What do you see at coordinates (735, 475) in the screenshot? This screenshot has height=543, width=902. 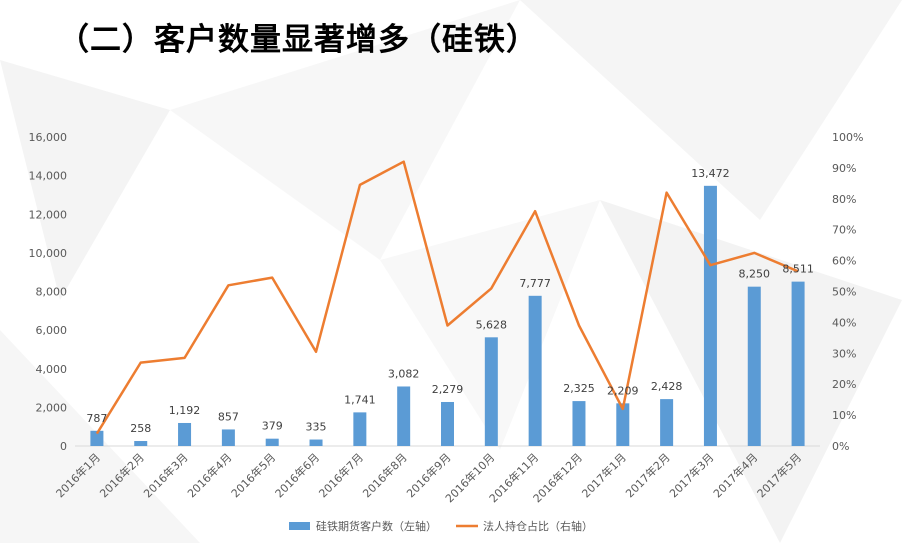 I see `x-tick-label: 2017年4月` at bounding box center [735, 475].